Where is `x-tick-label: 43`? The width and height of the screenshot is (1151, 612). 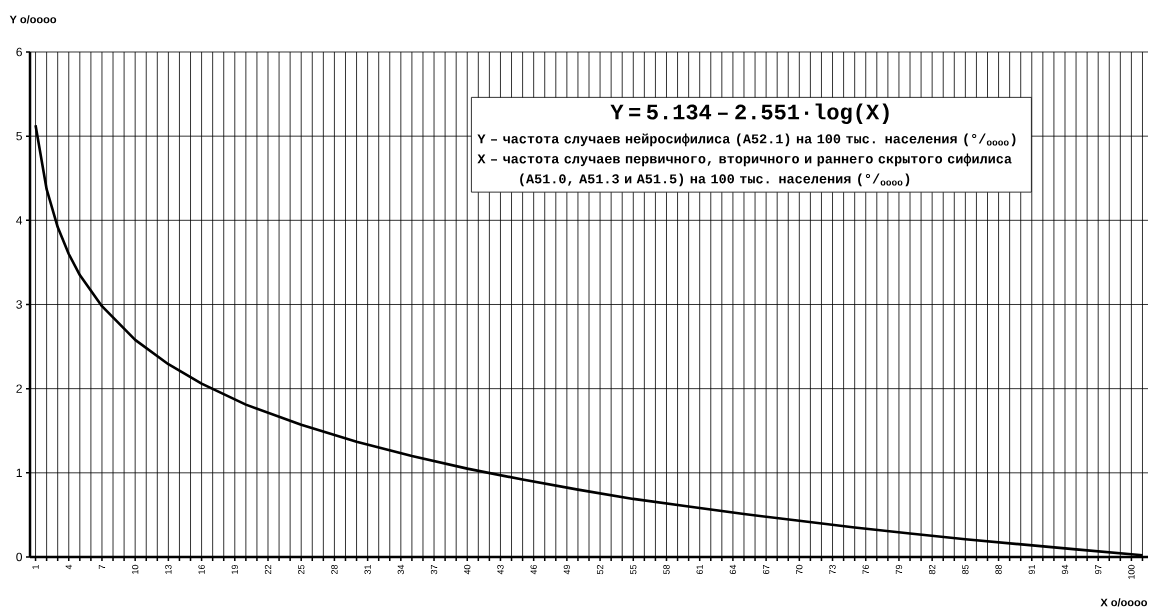 x-tick-label: 43 is located at coordinates (500, 569).